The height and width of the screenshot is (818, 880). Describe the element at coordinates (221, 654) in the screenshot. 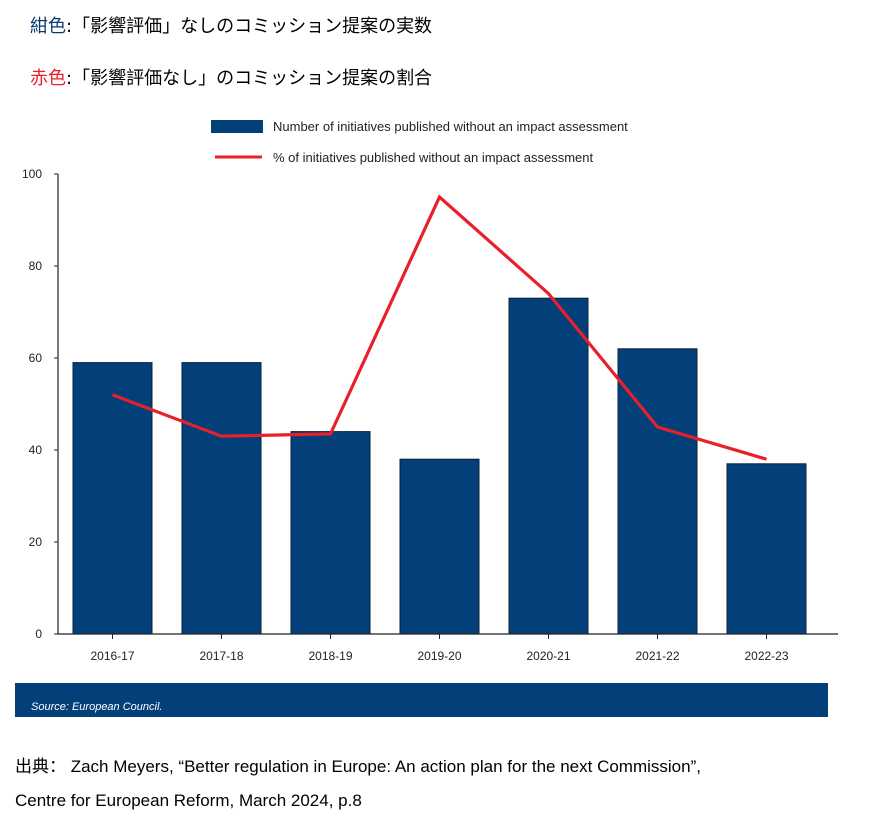

I see `x-tick-label: 2017-18` at that location.